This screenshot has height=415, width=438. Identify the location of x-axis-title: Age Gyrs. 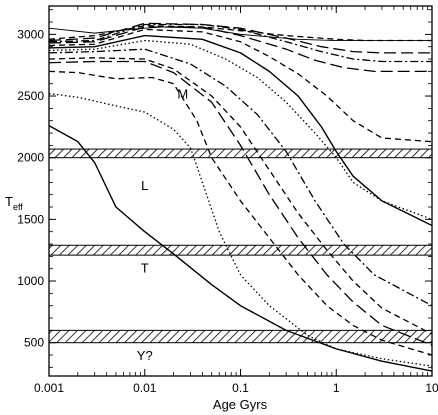
(240, 404).